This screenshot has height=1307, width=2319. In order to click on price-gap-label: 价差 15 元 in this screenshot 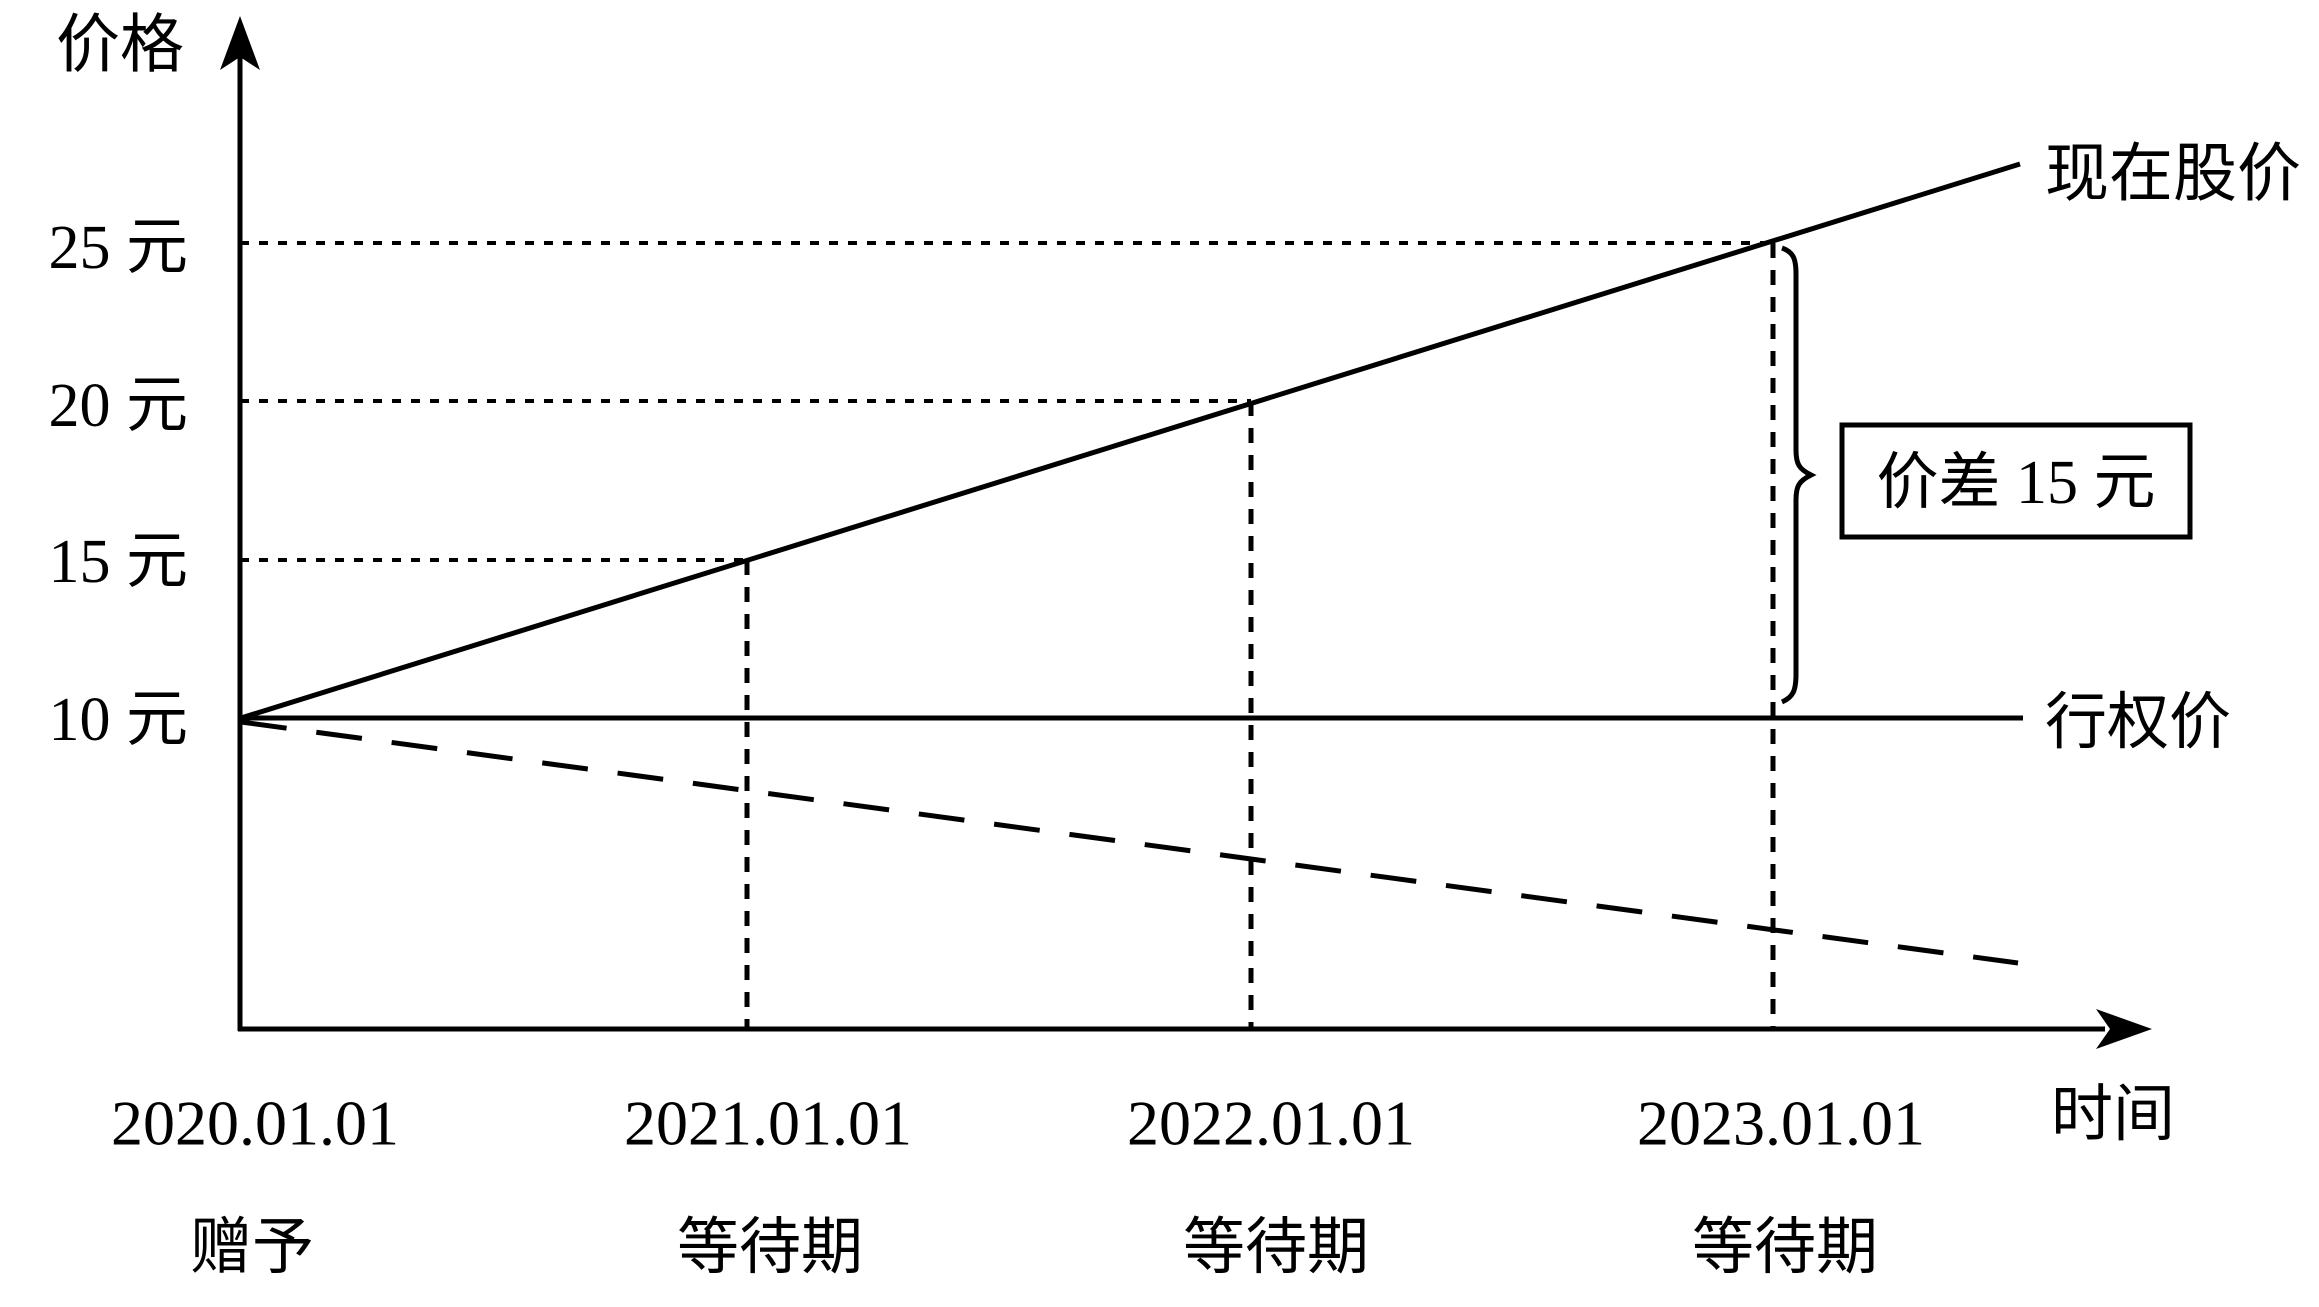, I will do `click(2015, 483)`.